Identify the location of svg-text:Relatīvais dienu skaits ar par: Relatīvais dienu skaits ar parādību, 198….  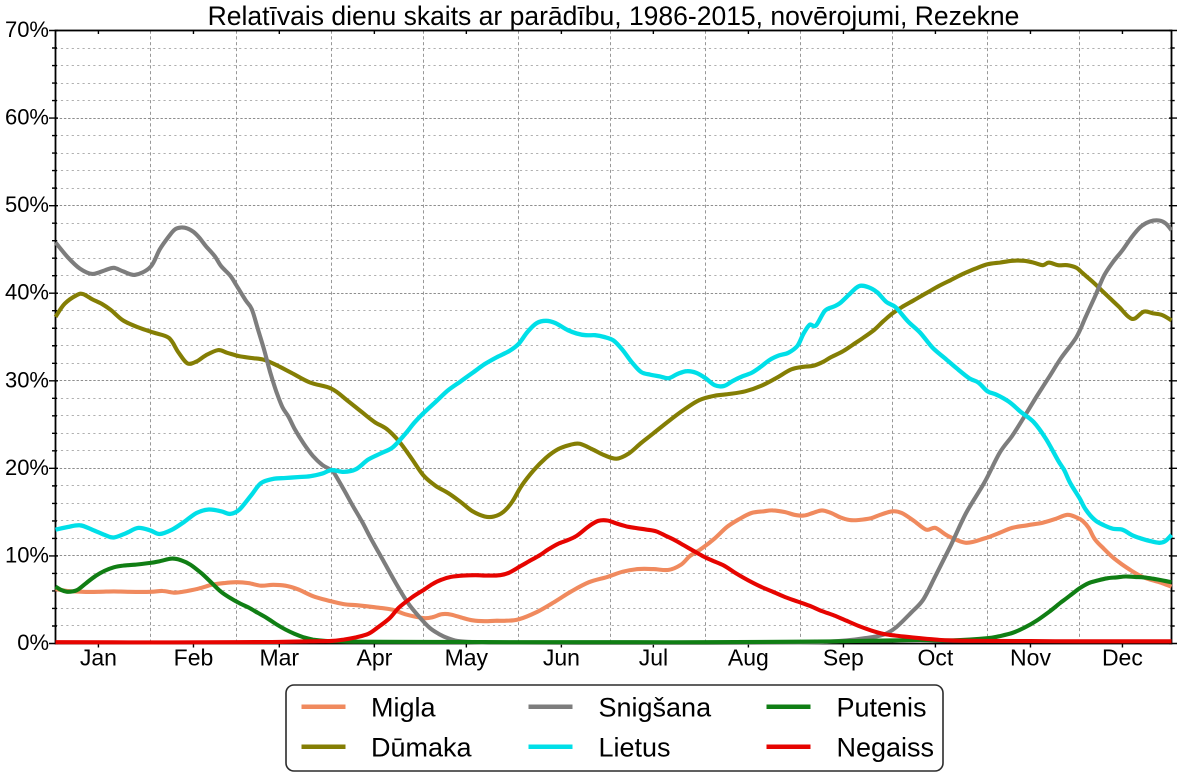
(614, 16).